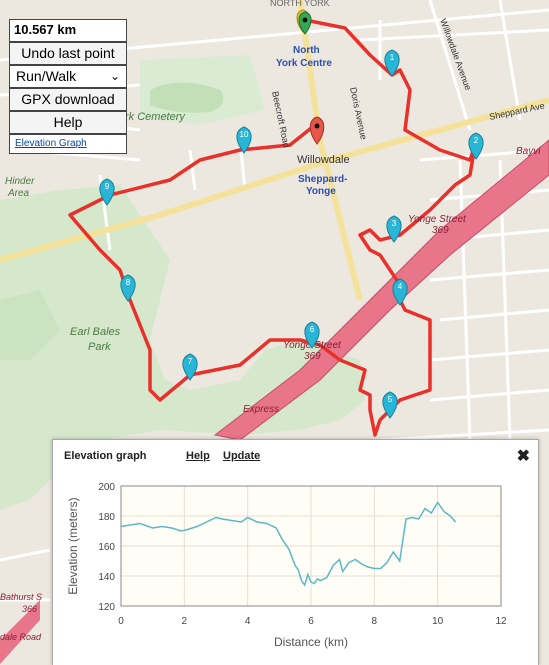 Image resolution: width=549 pixels, height=665 pixels. I want to click on route-marker-label: 8, so click(128, 282).